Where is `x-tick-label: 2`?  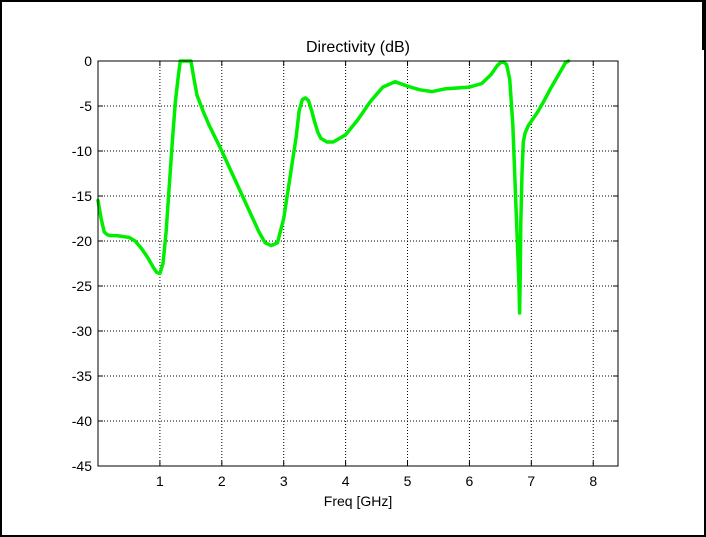
x-tick-label: 2 is located at coordinates (222, 481).